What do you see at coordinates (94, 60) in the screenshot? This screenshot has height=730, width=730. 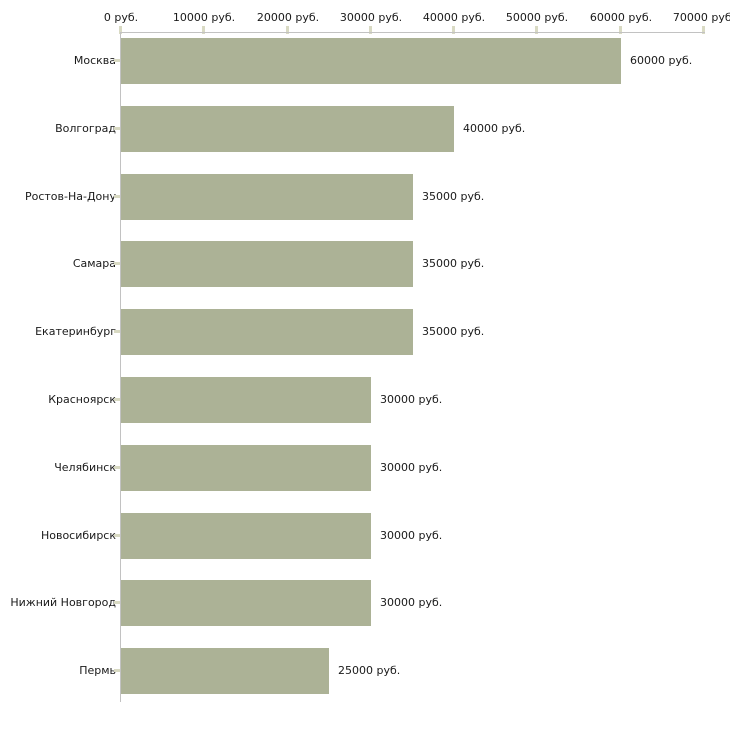 I see `category-label: Москва` at bounding box center [94, 60].